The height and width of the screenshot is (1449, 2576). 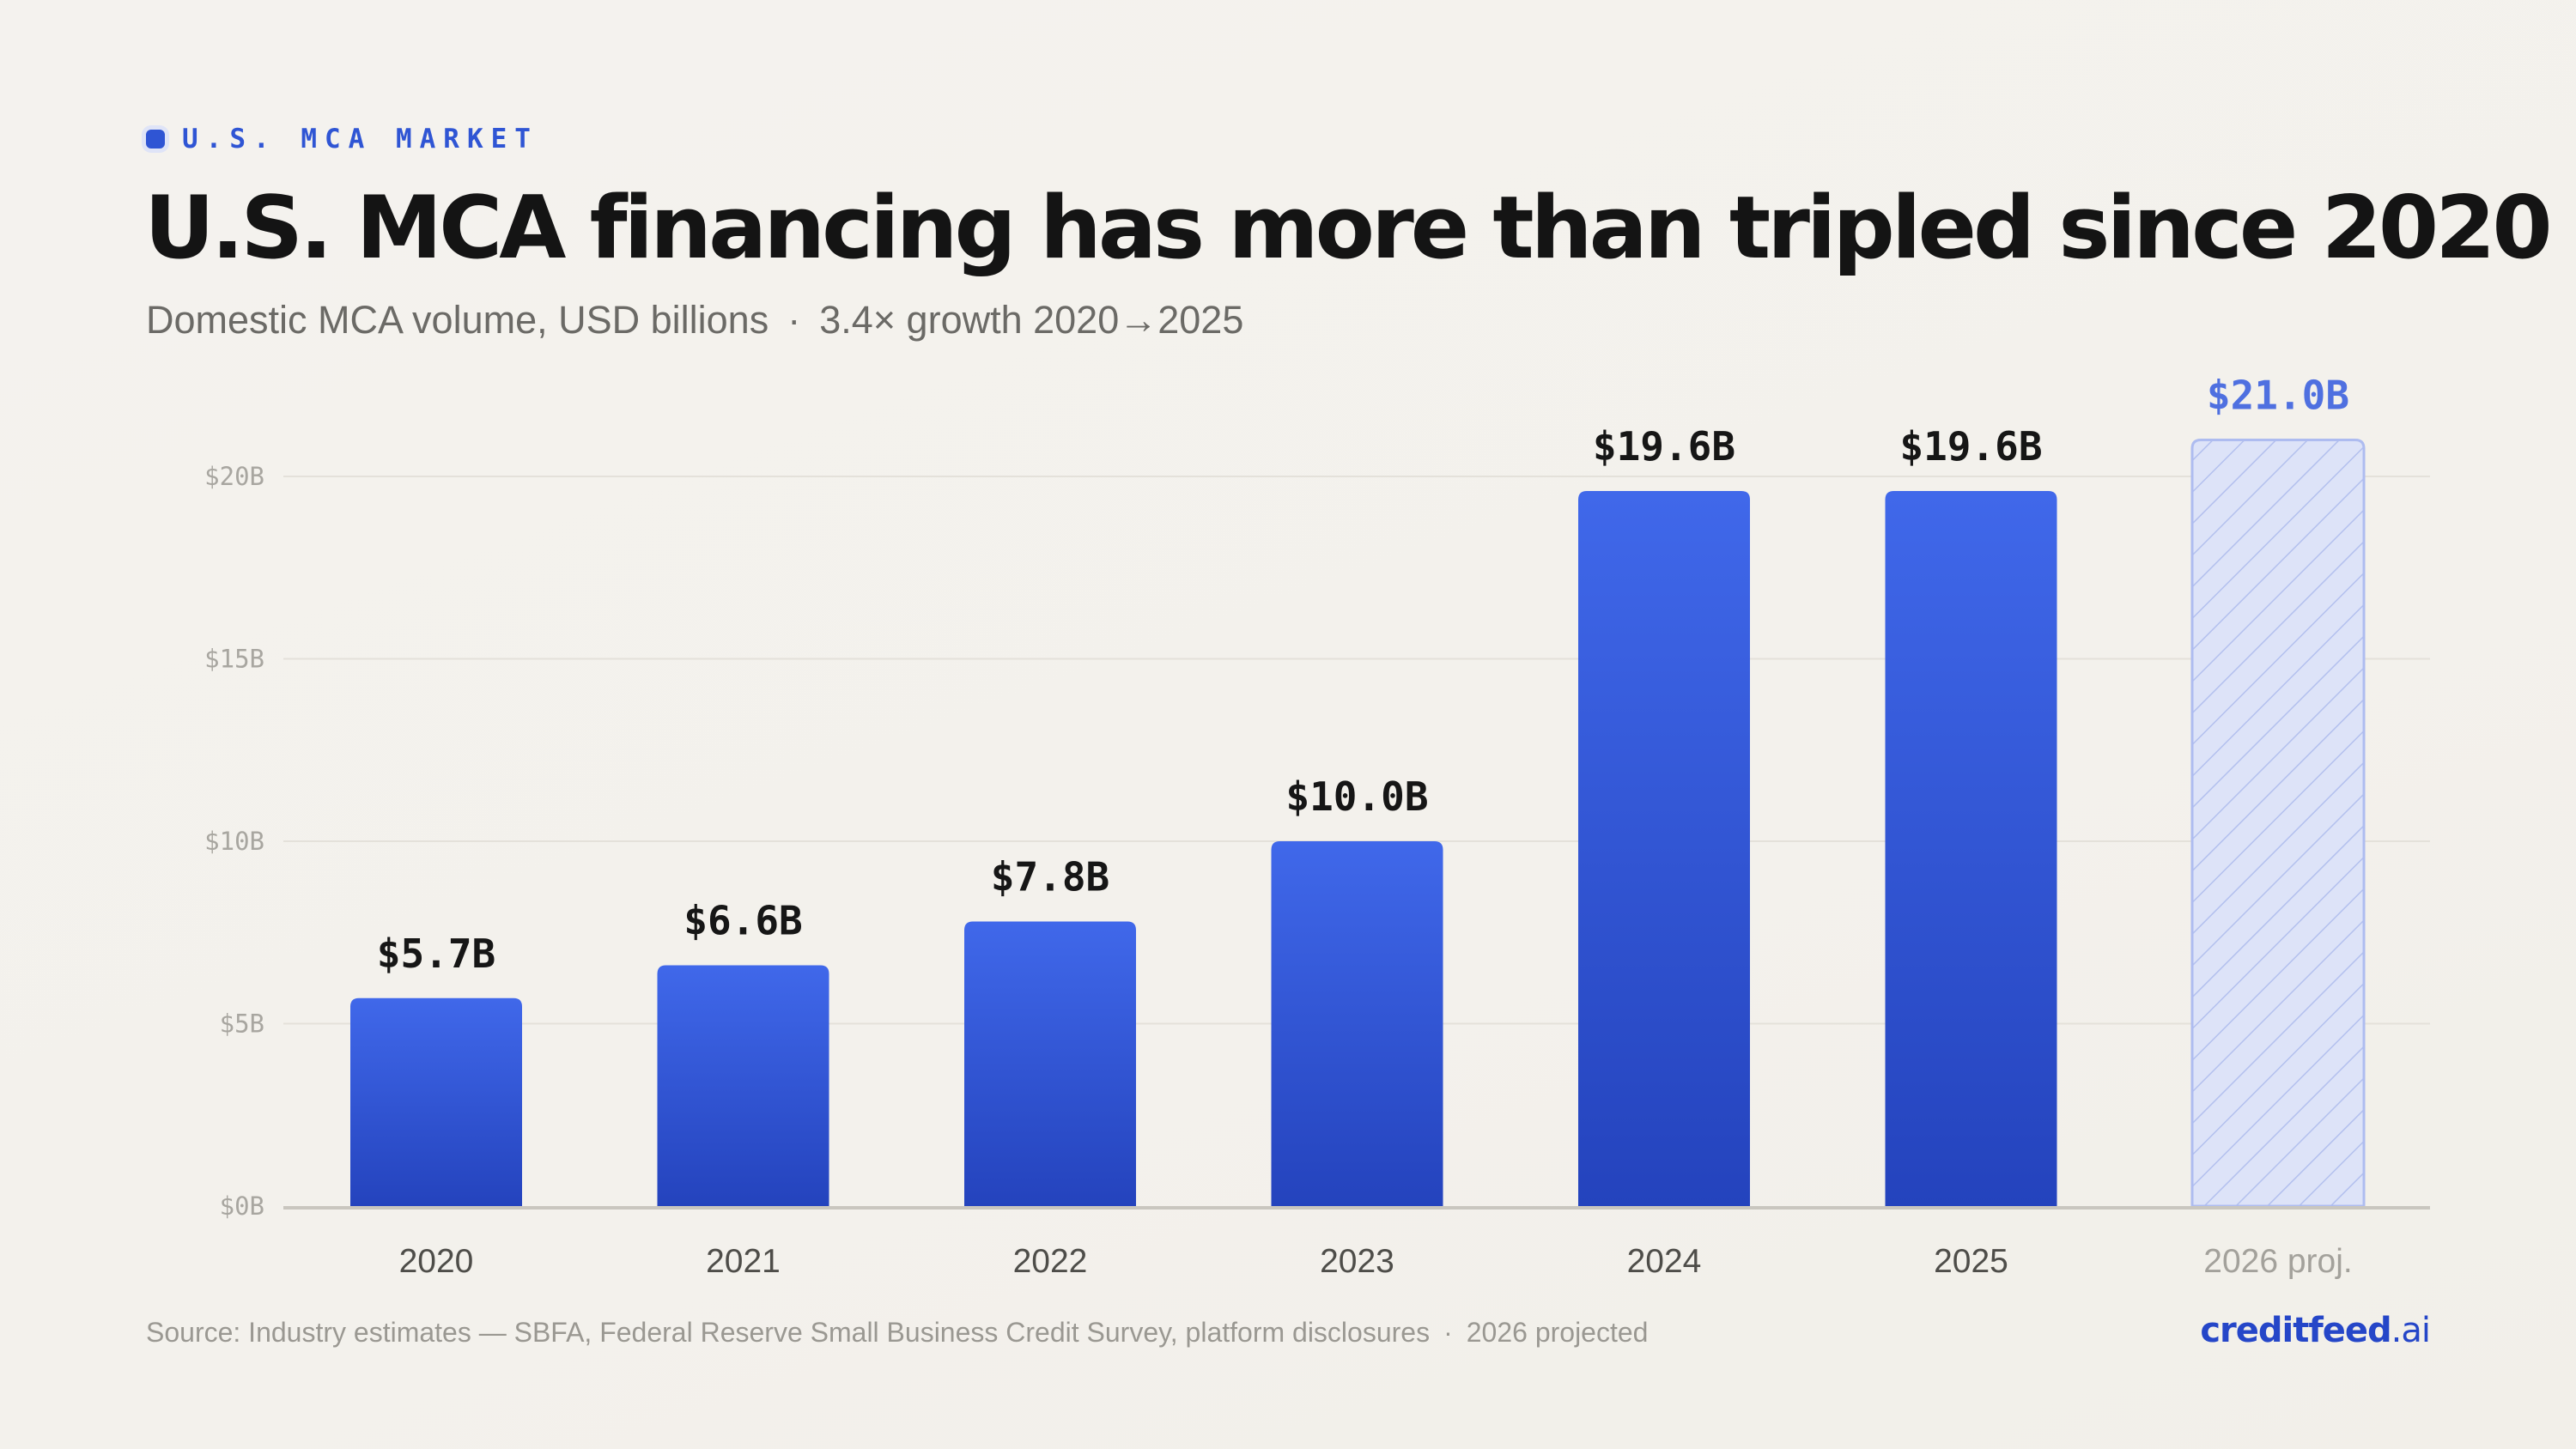 I want to click on bar-value-label: $21.0B, so click(x=2278, y=396).